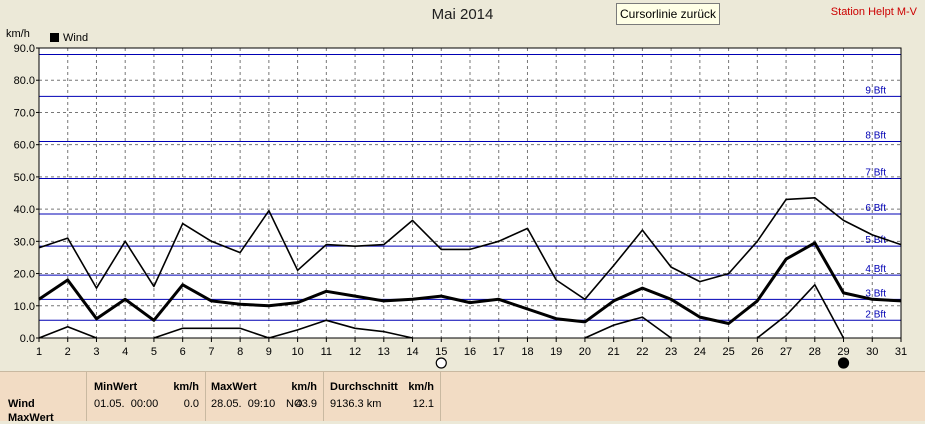 This screenshot has width=925, height=424. What do you see at coordinates (24, 275) in the screenshot?
I see `y-tick-label: 20.0` at bounding box center [24, 275].